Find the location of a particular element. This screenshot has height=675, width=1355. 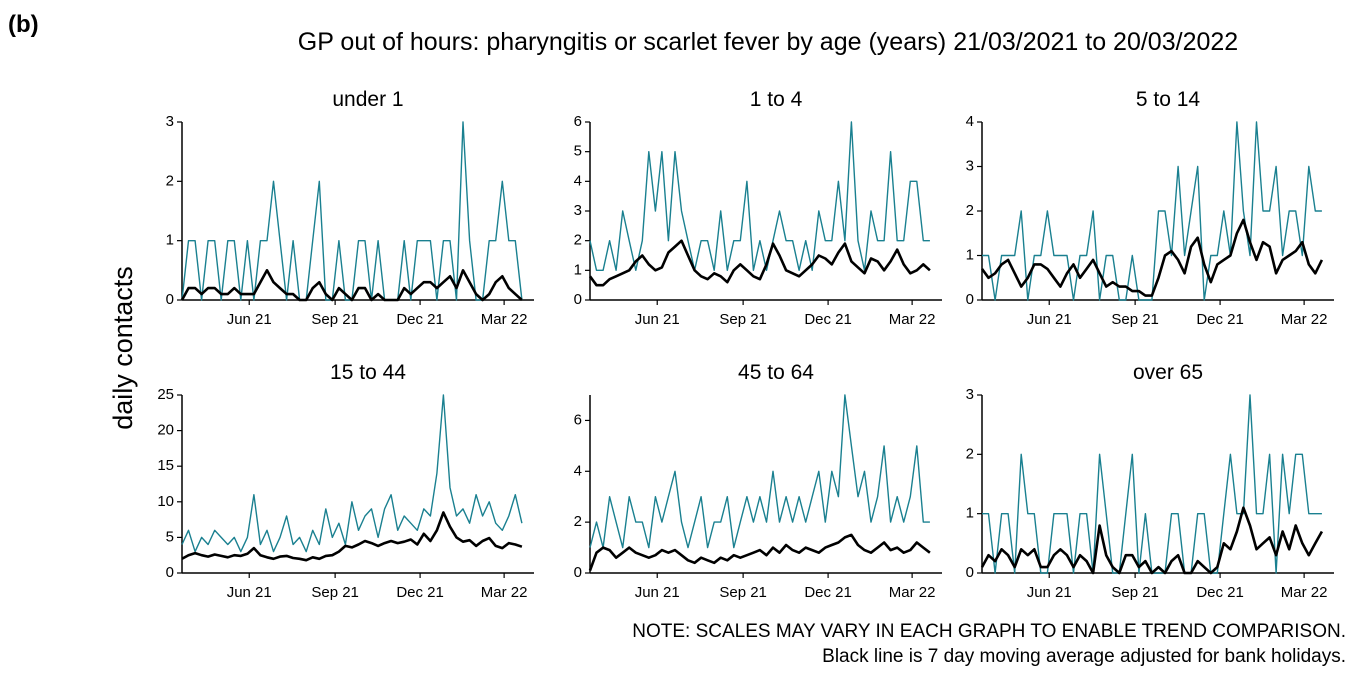

panel-title: 45 to 64 is located at coordinates (776, 372).